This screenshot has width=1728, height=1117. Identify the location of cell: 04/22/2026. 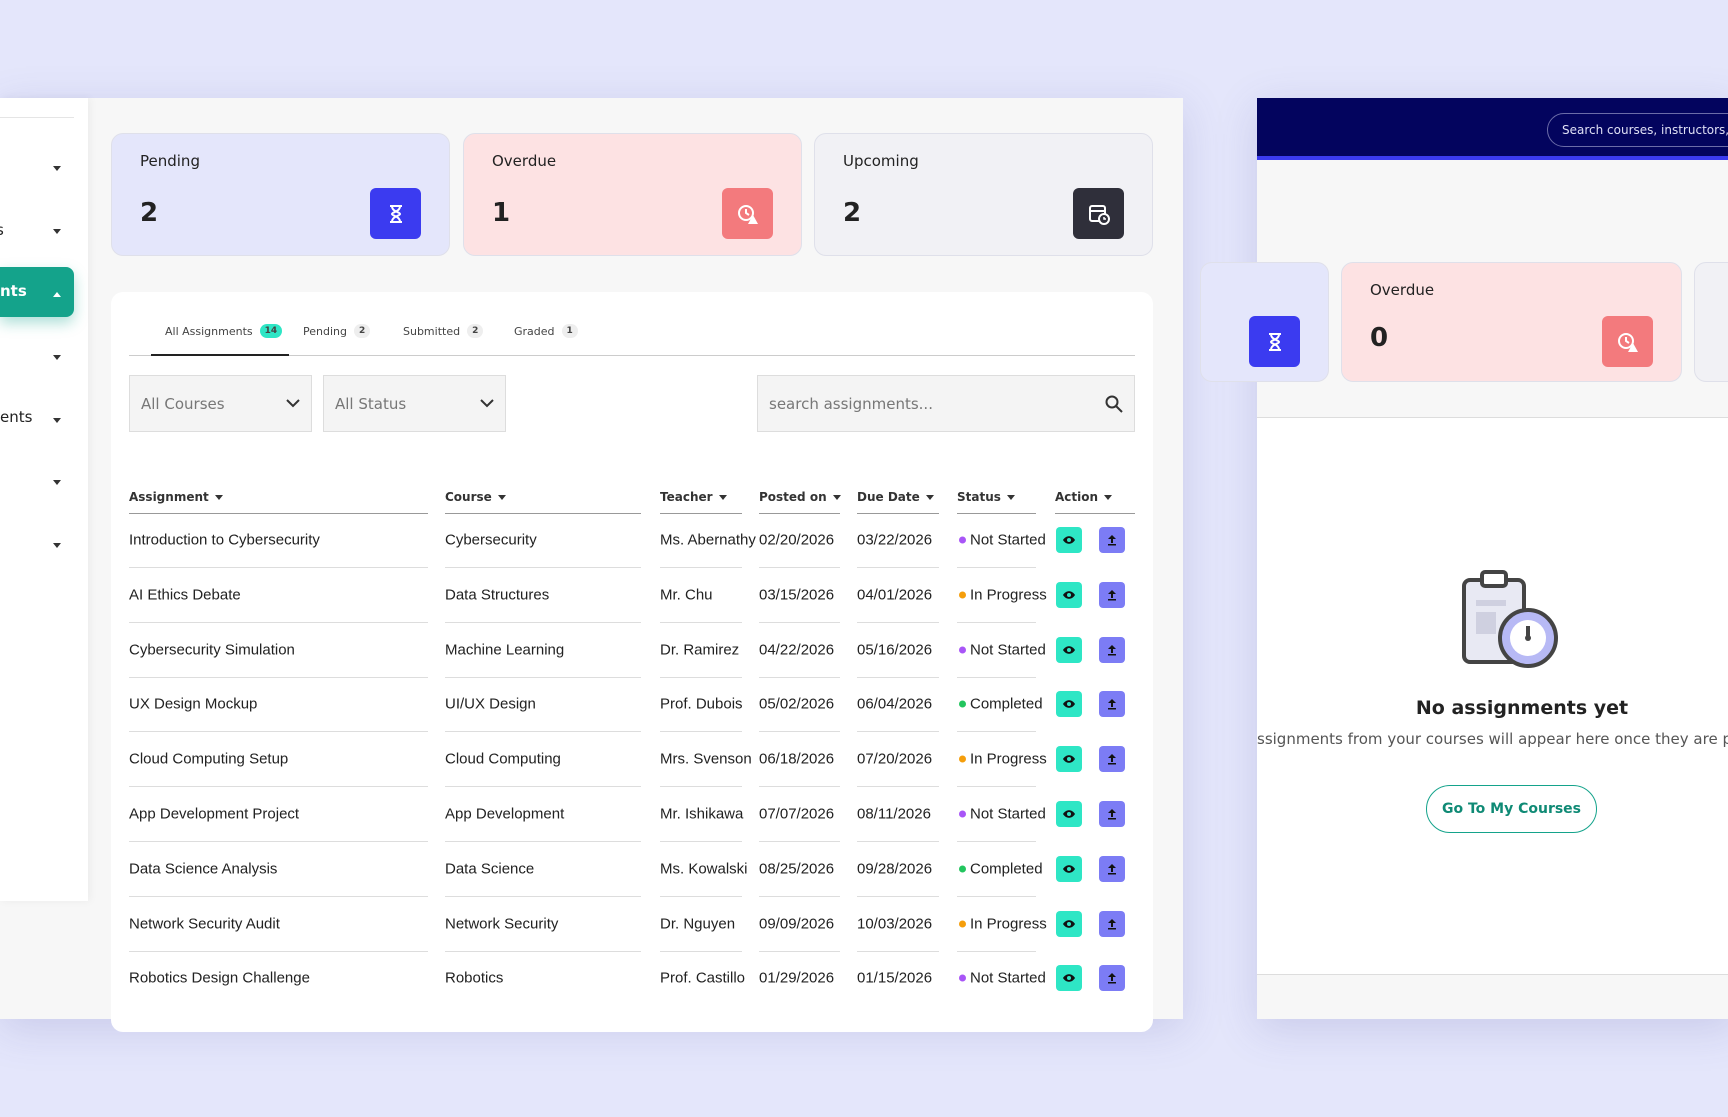
(797, 650).